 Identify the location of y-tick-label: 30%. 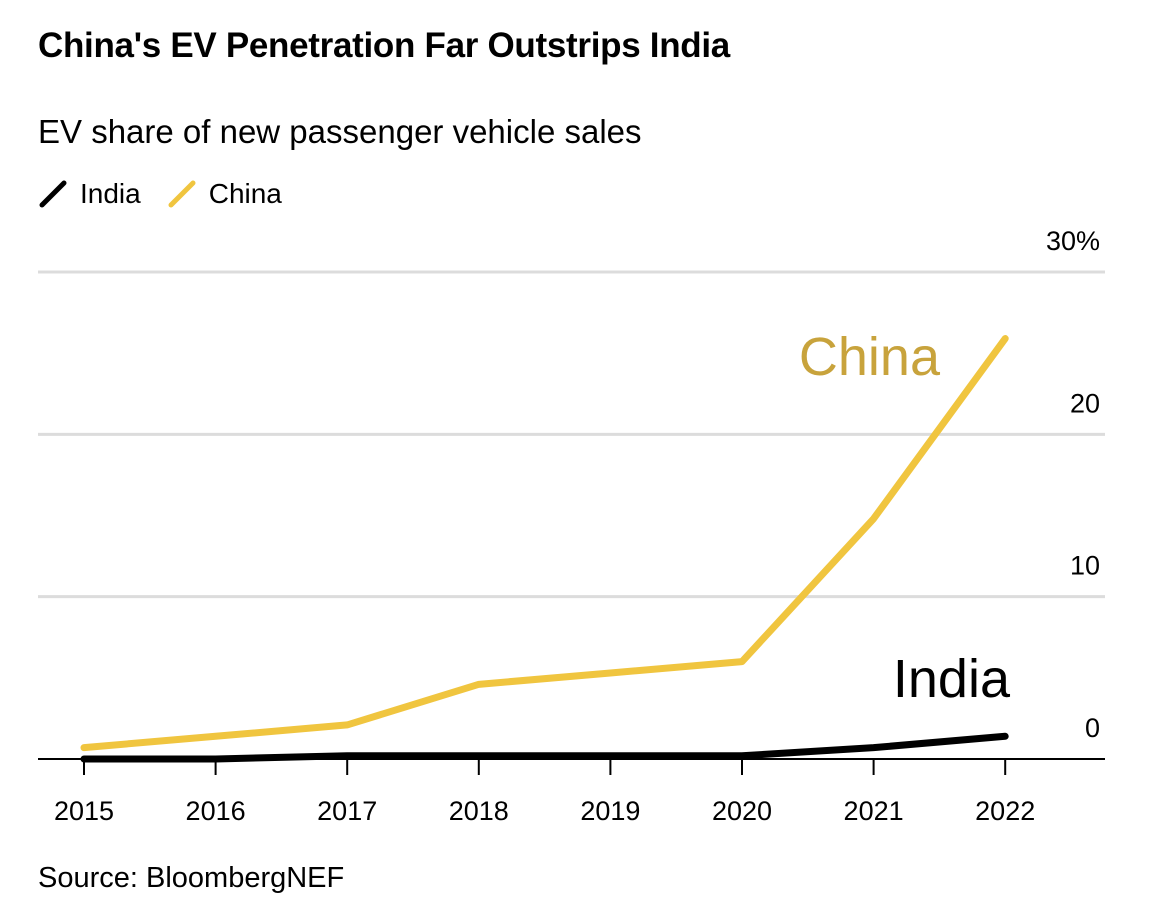
(1073, 241).